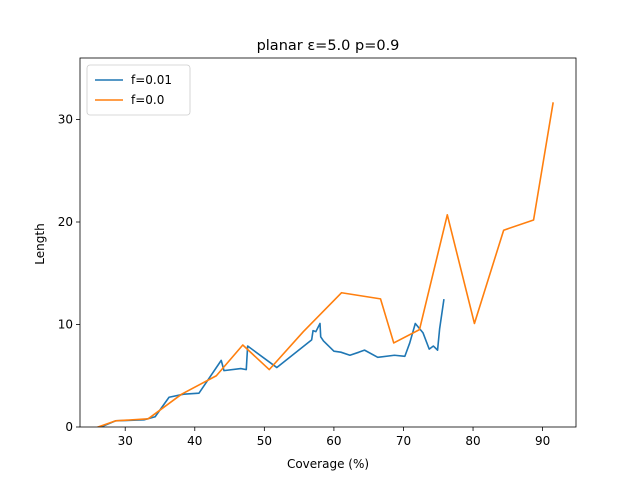 The height and width of the screenshot is (480, 640). I want to click on legend-box, so click(138, 90).